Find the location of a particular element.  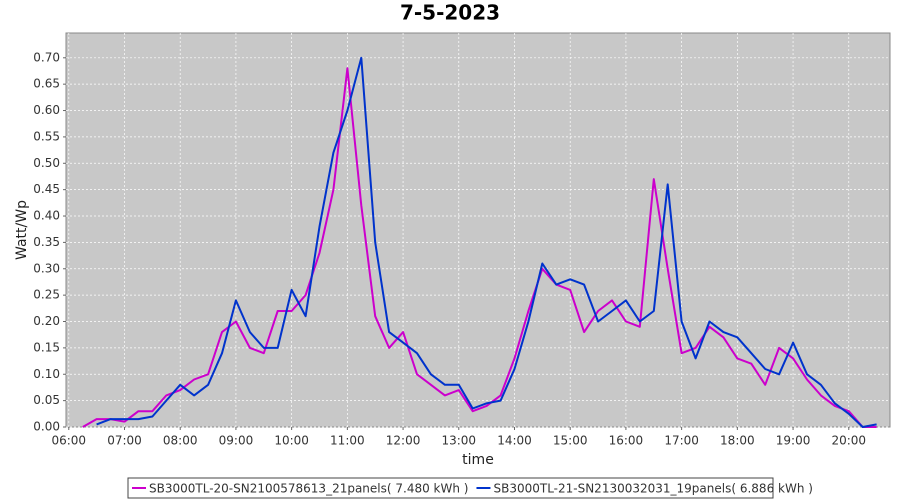

y-tick-label: 0.45 is located at coordinates (46, 189).